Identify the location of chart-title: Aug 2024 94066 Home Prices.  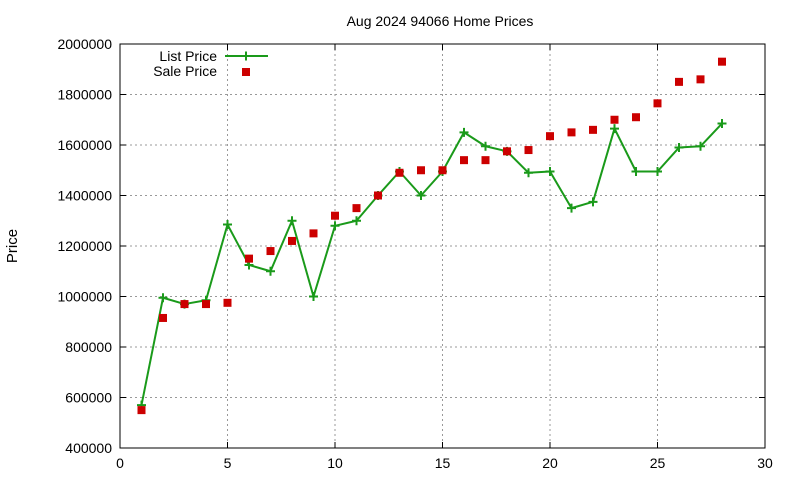
(440, 21).